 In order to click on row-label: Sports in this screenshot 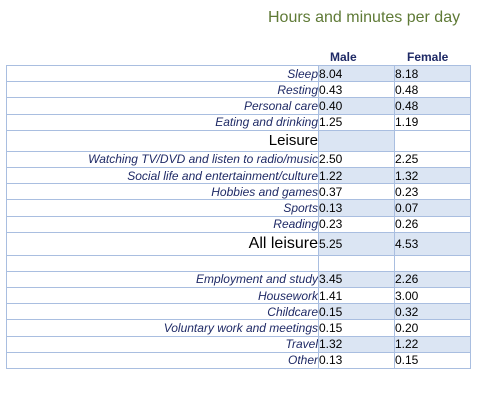, I will do `click(162, 208)`.